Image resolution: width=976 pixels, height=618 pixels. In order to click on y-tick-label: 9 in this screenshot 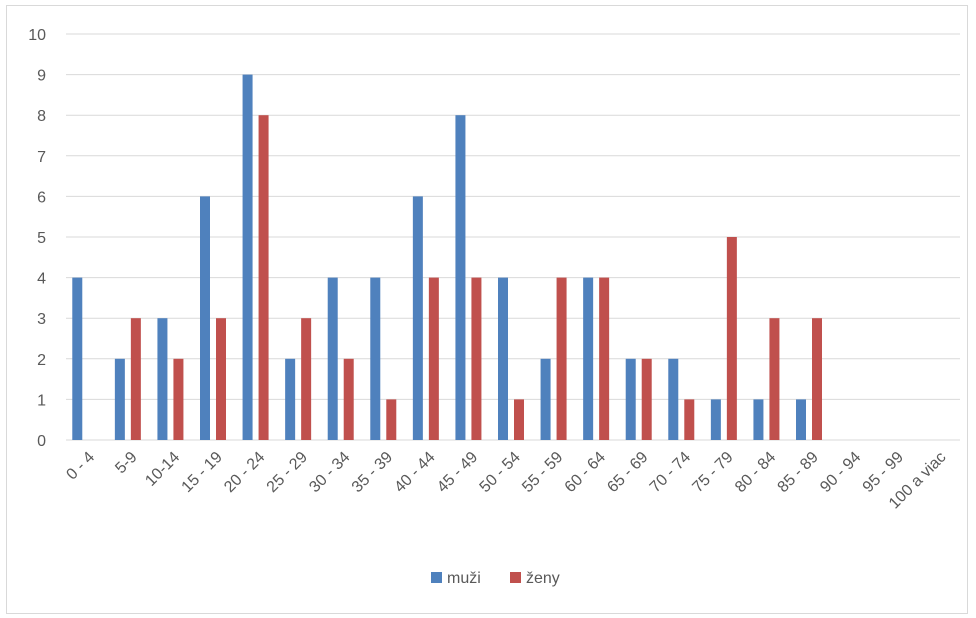, I will do `click(41, 76)`.